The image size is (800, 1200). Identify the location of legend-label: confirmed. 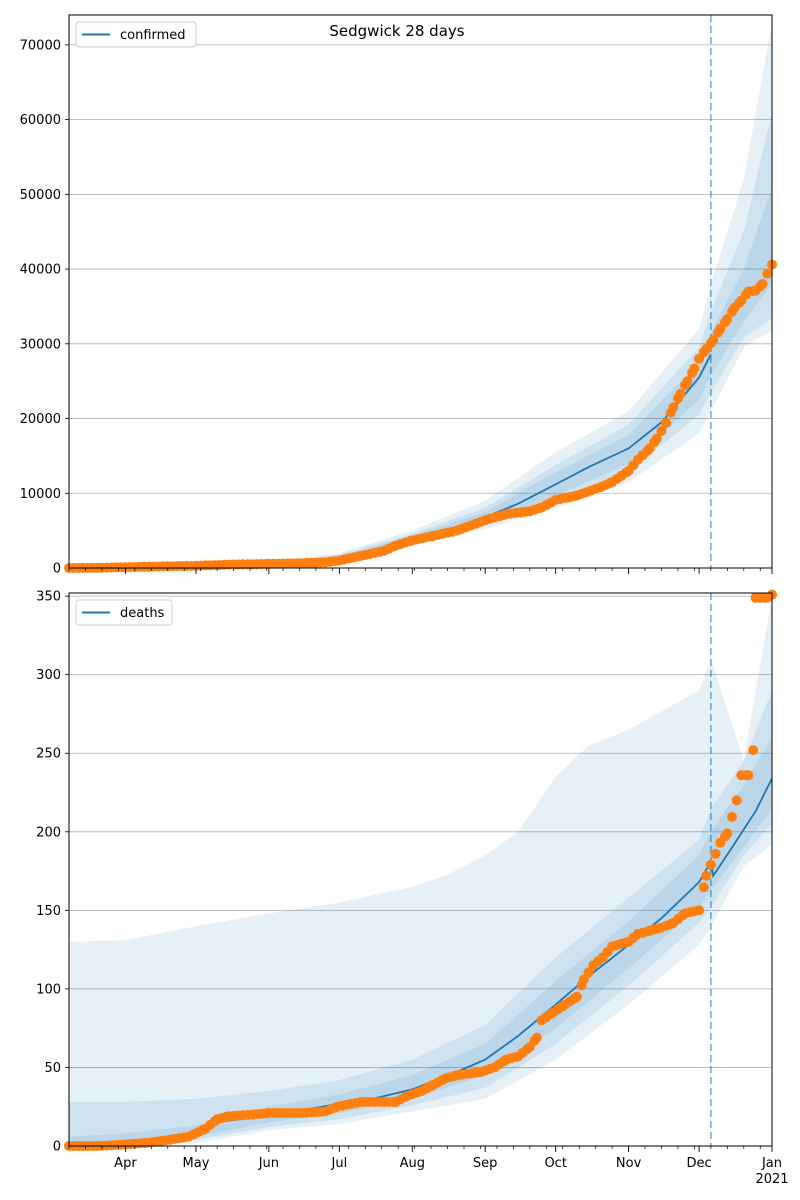
(153, 35).